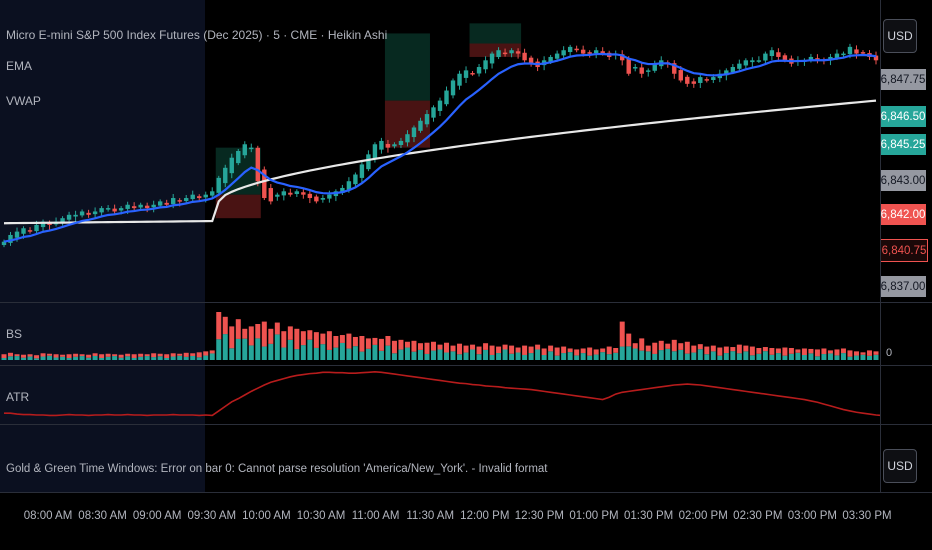  What do you see at coordinates (440, 395) in the screenshot?
I see `atr-chart` at bounding box center [440, 395].